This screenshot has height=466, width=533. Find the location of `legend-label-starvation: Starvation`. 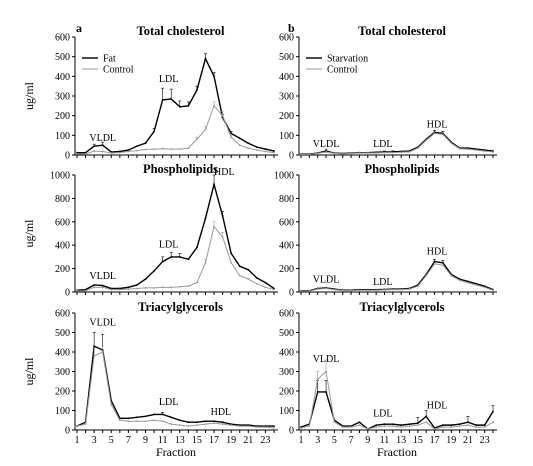

legend-label-starvation: Starvation is located at coordinates (347, 59).